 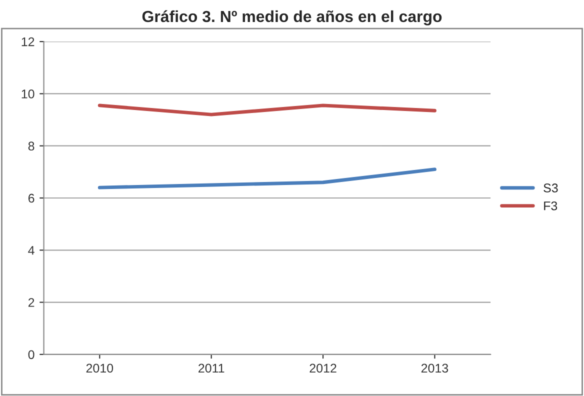 What do you see at coordinates (28, 41) in the screenshot?
I see `y-tick-label: 12` at bounding box center [28, 41].